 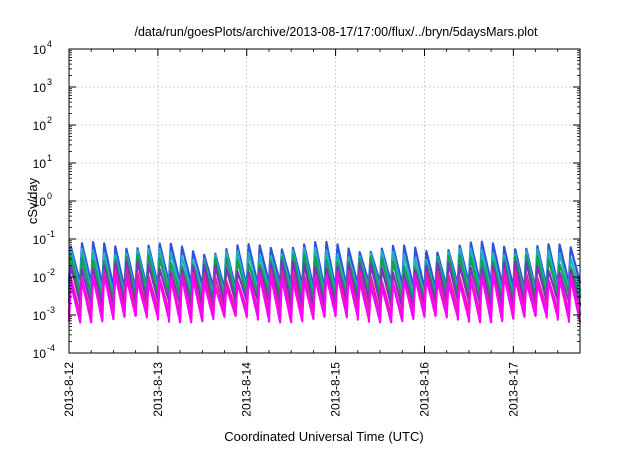 What do you see at coordinates (158, 389) in the screenshot?
I see `x-tick-label: 2013-8-13` at bounding box center [158, 389].